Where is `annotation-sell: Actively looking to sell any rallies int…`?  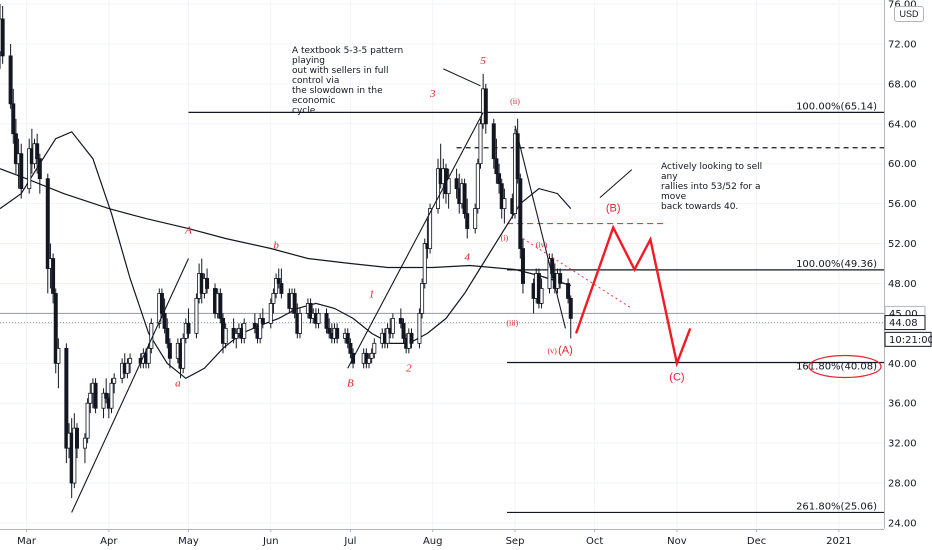 annotation-sell: Actively looking to sell any rallies int… is located at coordinates (721, 187).